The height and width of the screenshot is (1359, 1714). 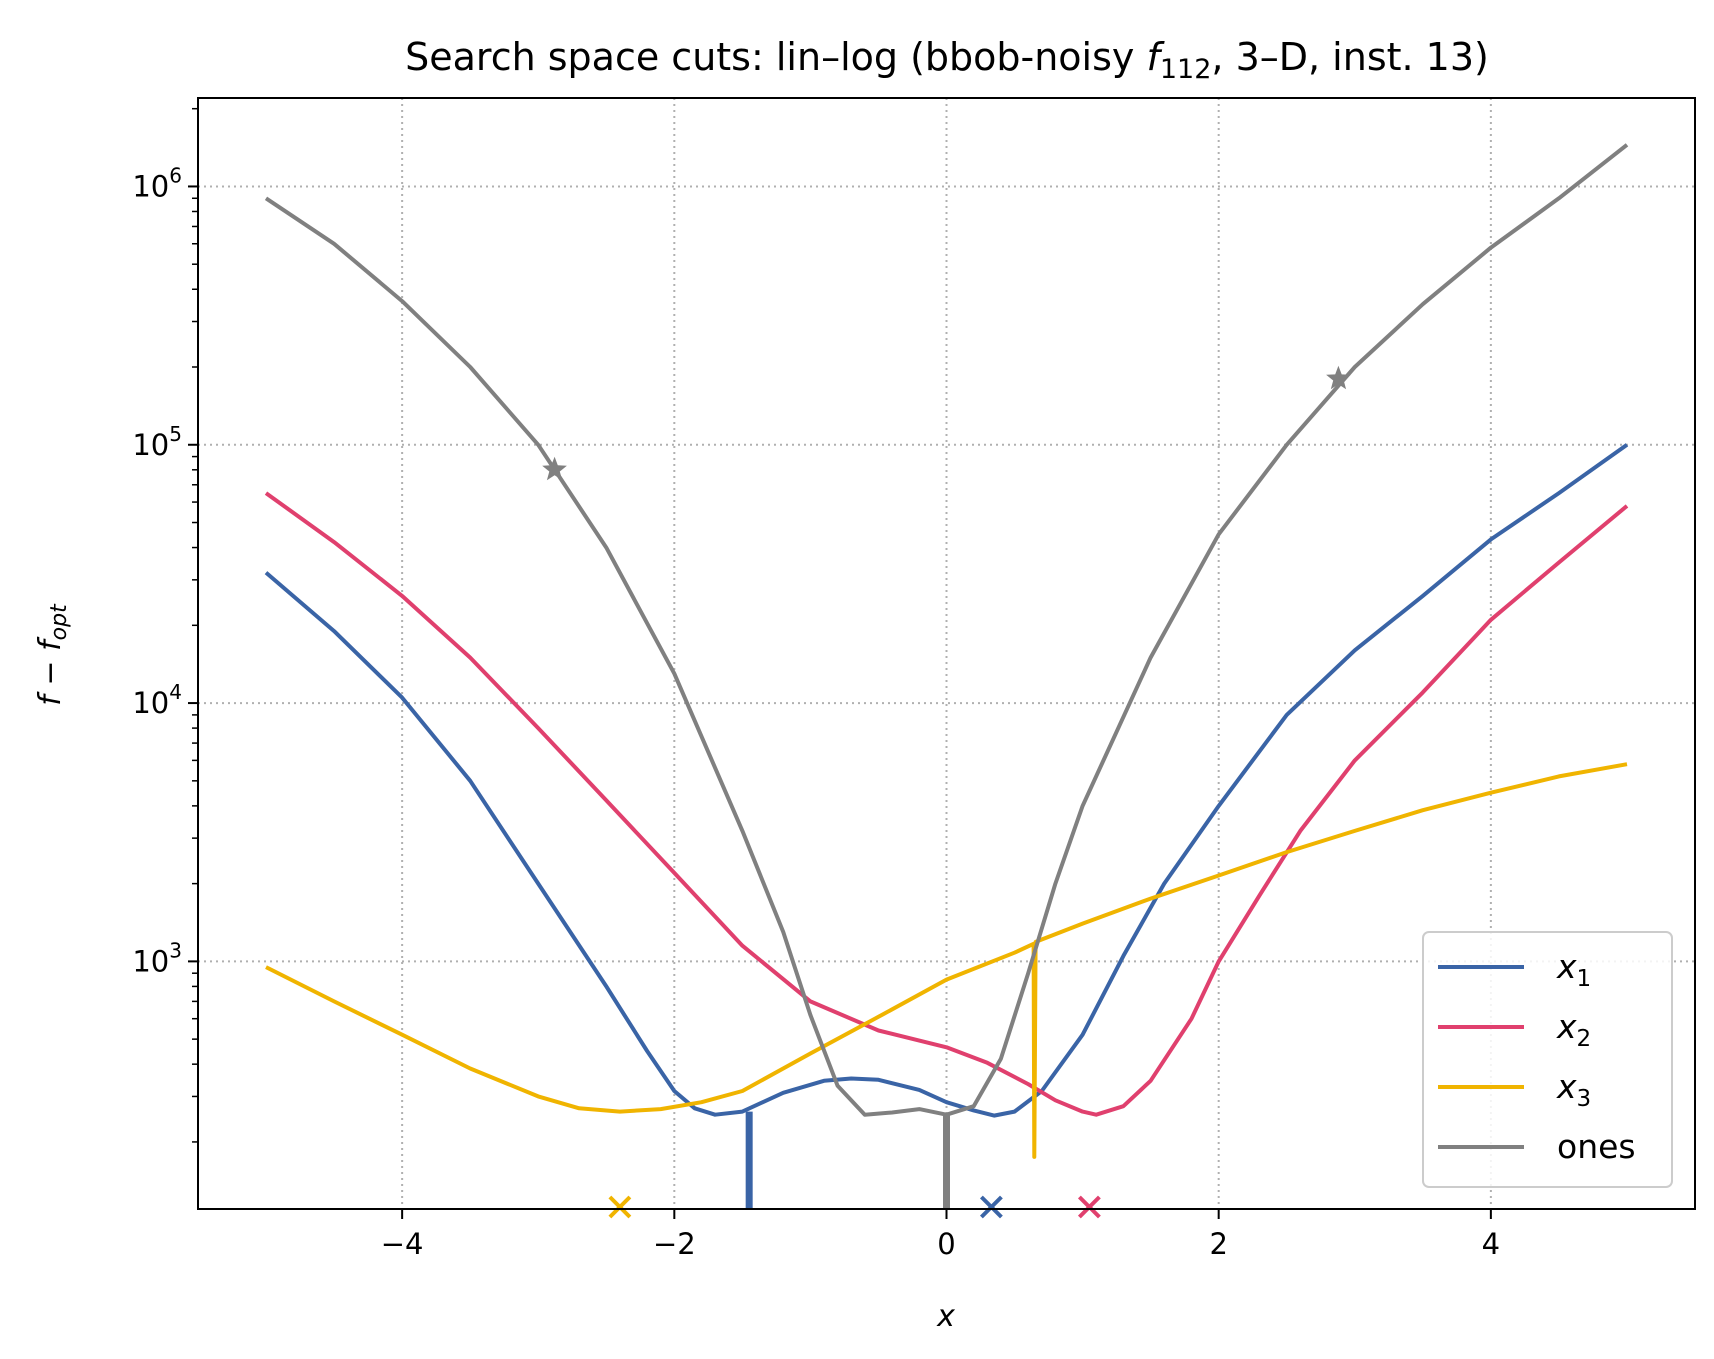 What do you see at coordinates (1349, 57) in the screenshot?
I see `chart-title-suffix: , 3–D, inst. 13)` at bounding box center [1349, 57].